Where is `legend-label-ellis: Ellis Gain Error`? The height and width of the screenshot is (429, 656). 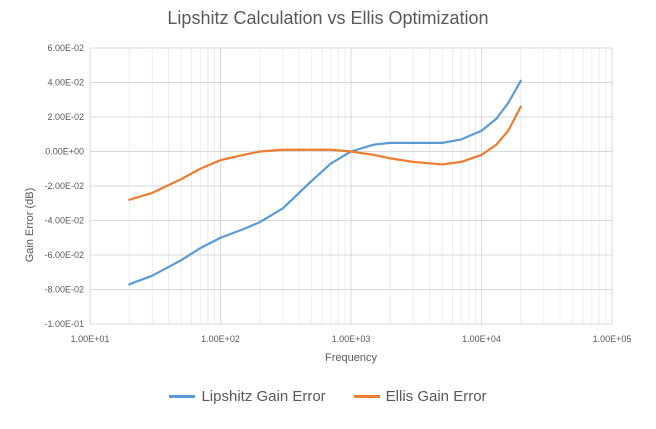
legend-label-ellis: Ellis Gain Error is located at coordinates (436, 396).